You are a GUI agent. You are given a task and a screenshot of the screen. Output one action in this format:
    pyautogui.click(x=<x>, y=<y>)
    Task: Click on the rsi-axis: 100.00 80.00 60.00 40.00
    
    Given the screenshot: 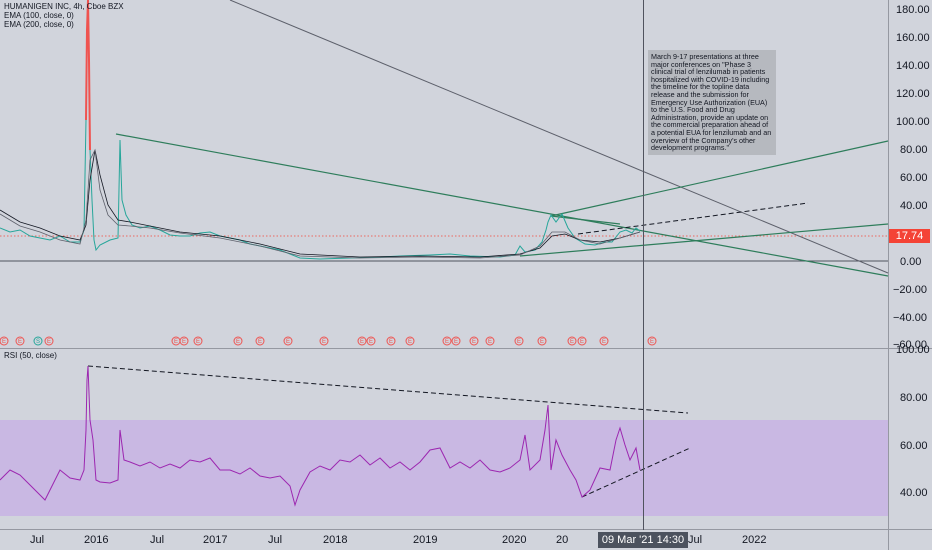 What is the action you would take?
    pyautogui.click(x=913, y=421)
    